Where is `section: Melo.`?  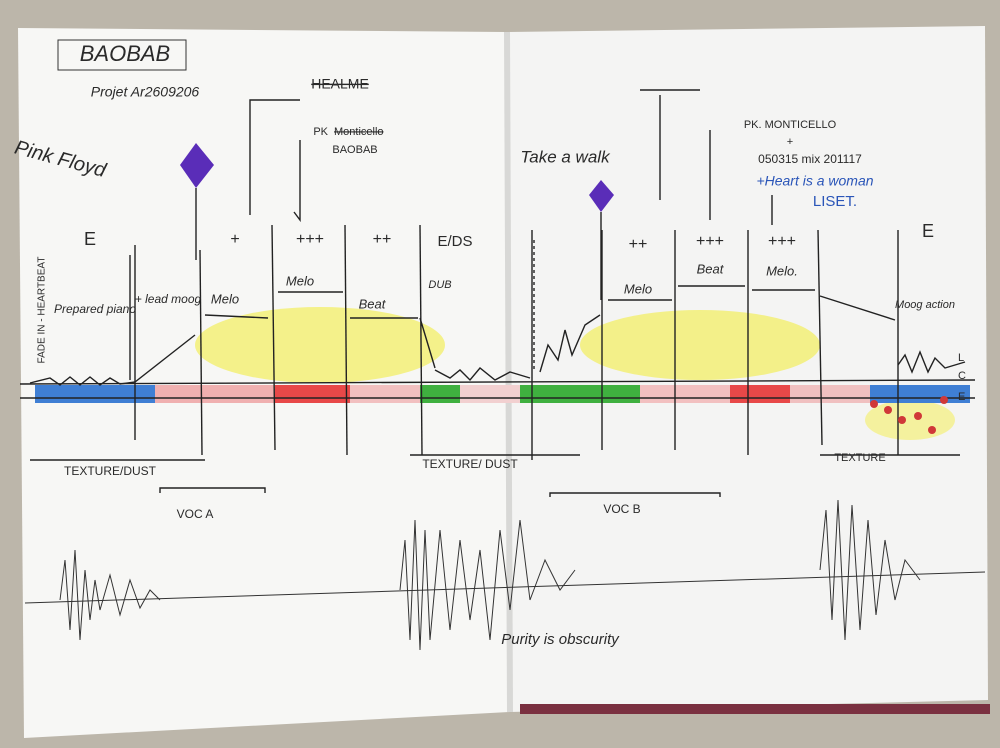 section: Melo. is located at coordinates (782, 270).